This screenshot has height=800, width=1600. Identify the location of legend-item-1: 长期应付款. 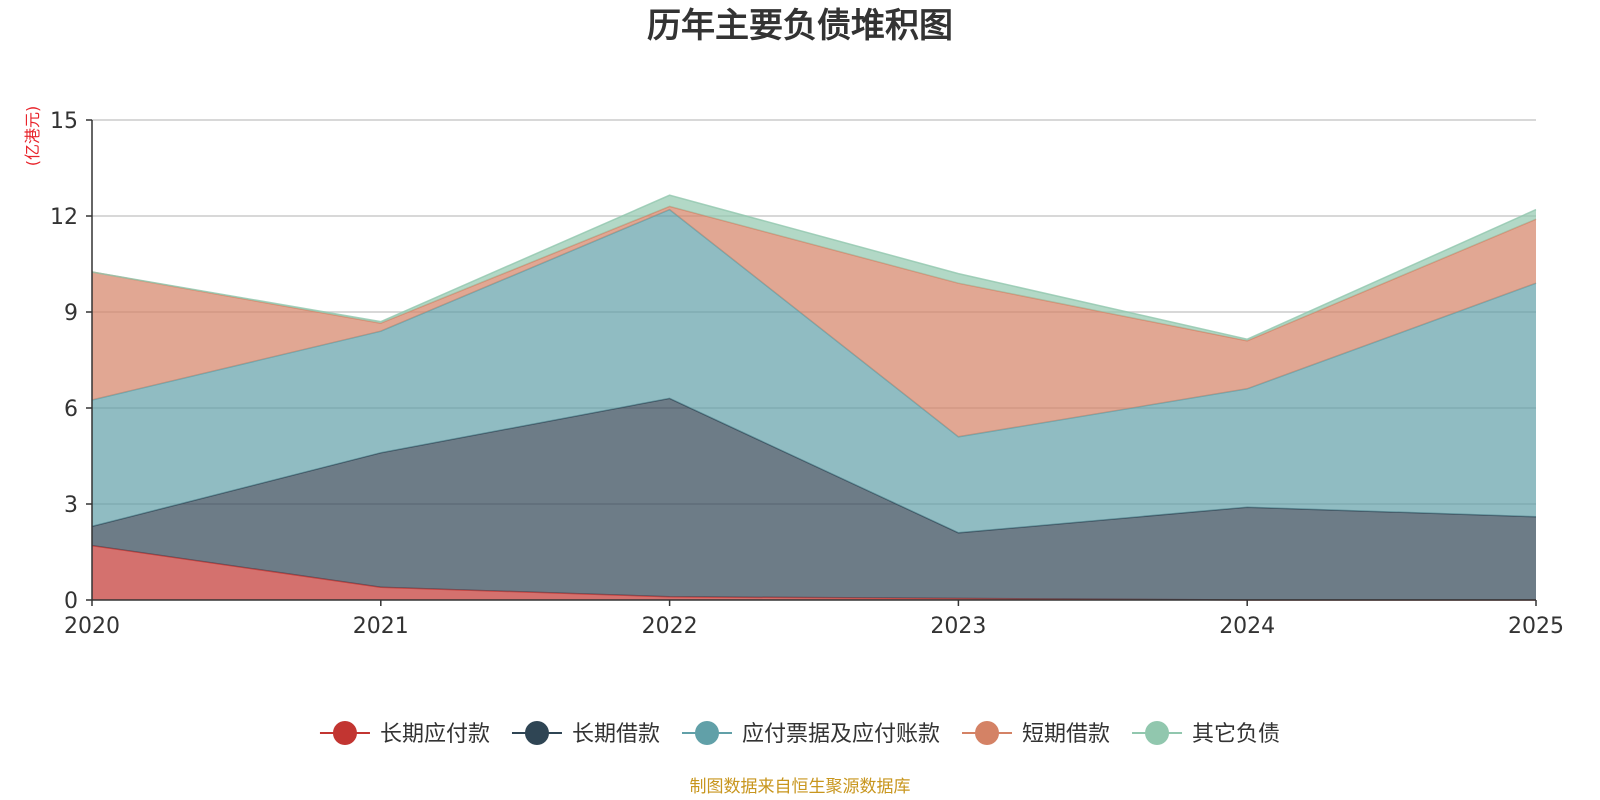
(404, 734).